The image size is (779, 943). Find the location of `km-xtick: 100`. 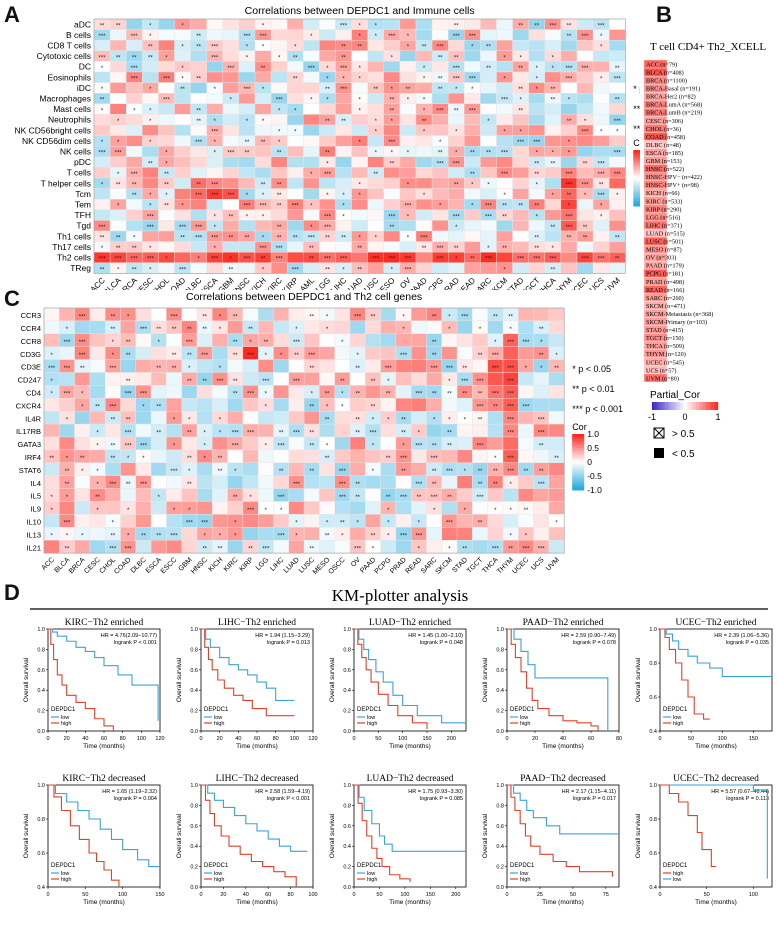

km-xtick: 100 is located at coordinates (141, 739).